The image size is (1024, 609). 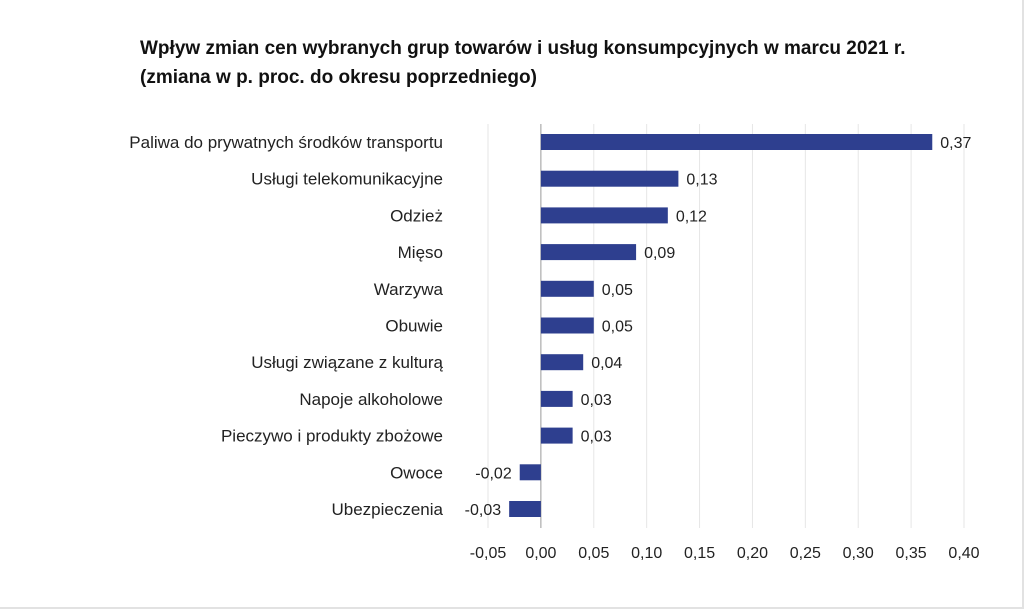 What do you see at coordinates (593, 553) in the screenshot?
I see `x-tick-label: 0,05` at bounding box center [593, 553].